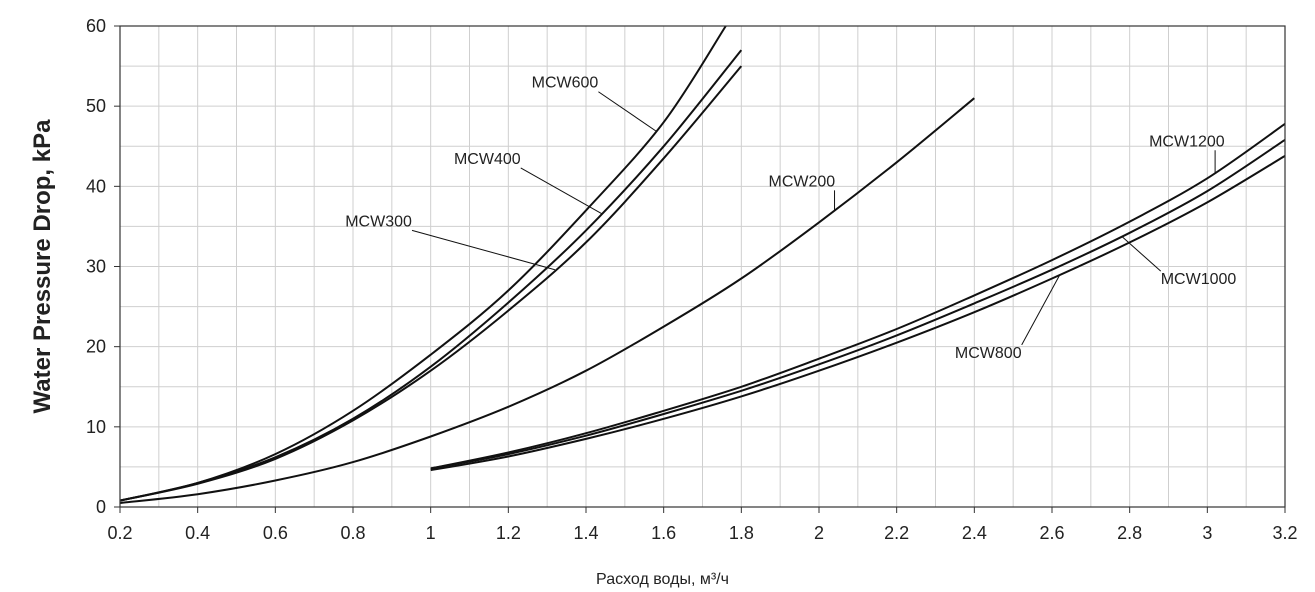 The width and height of the screenshot is (1315, 592). What do you see at coordinates (96, 267) in the screenshot?
I see `y-tick-label: 30` at bounding box center [96, 267].